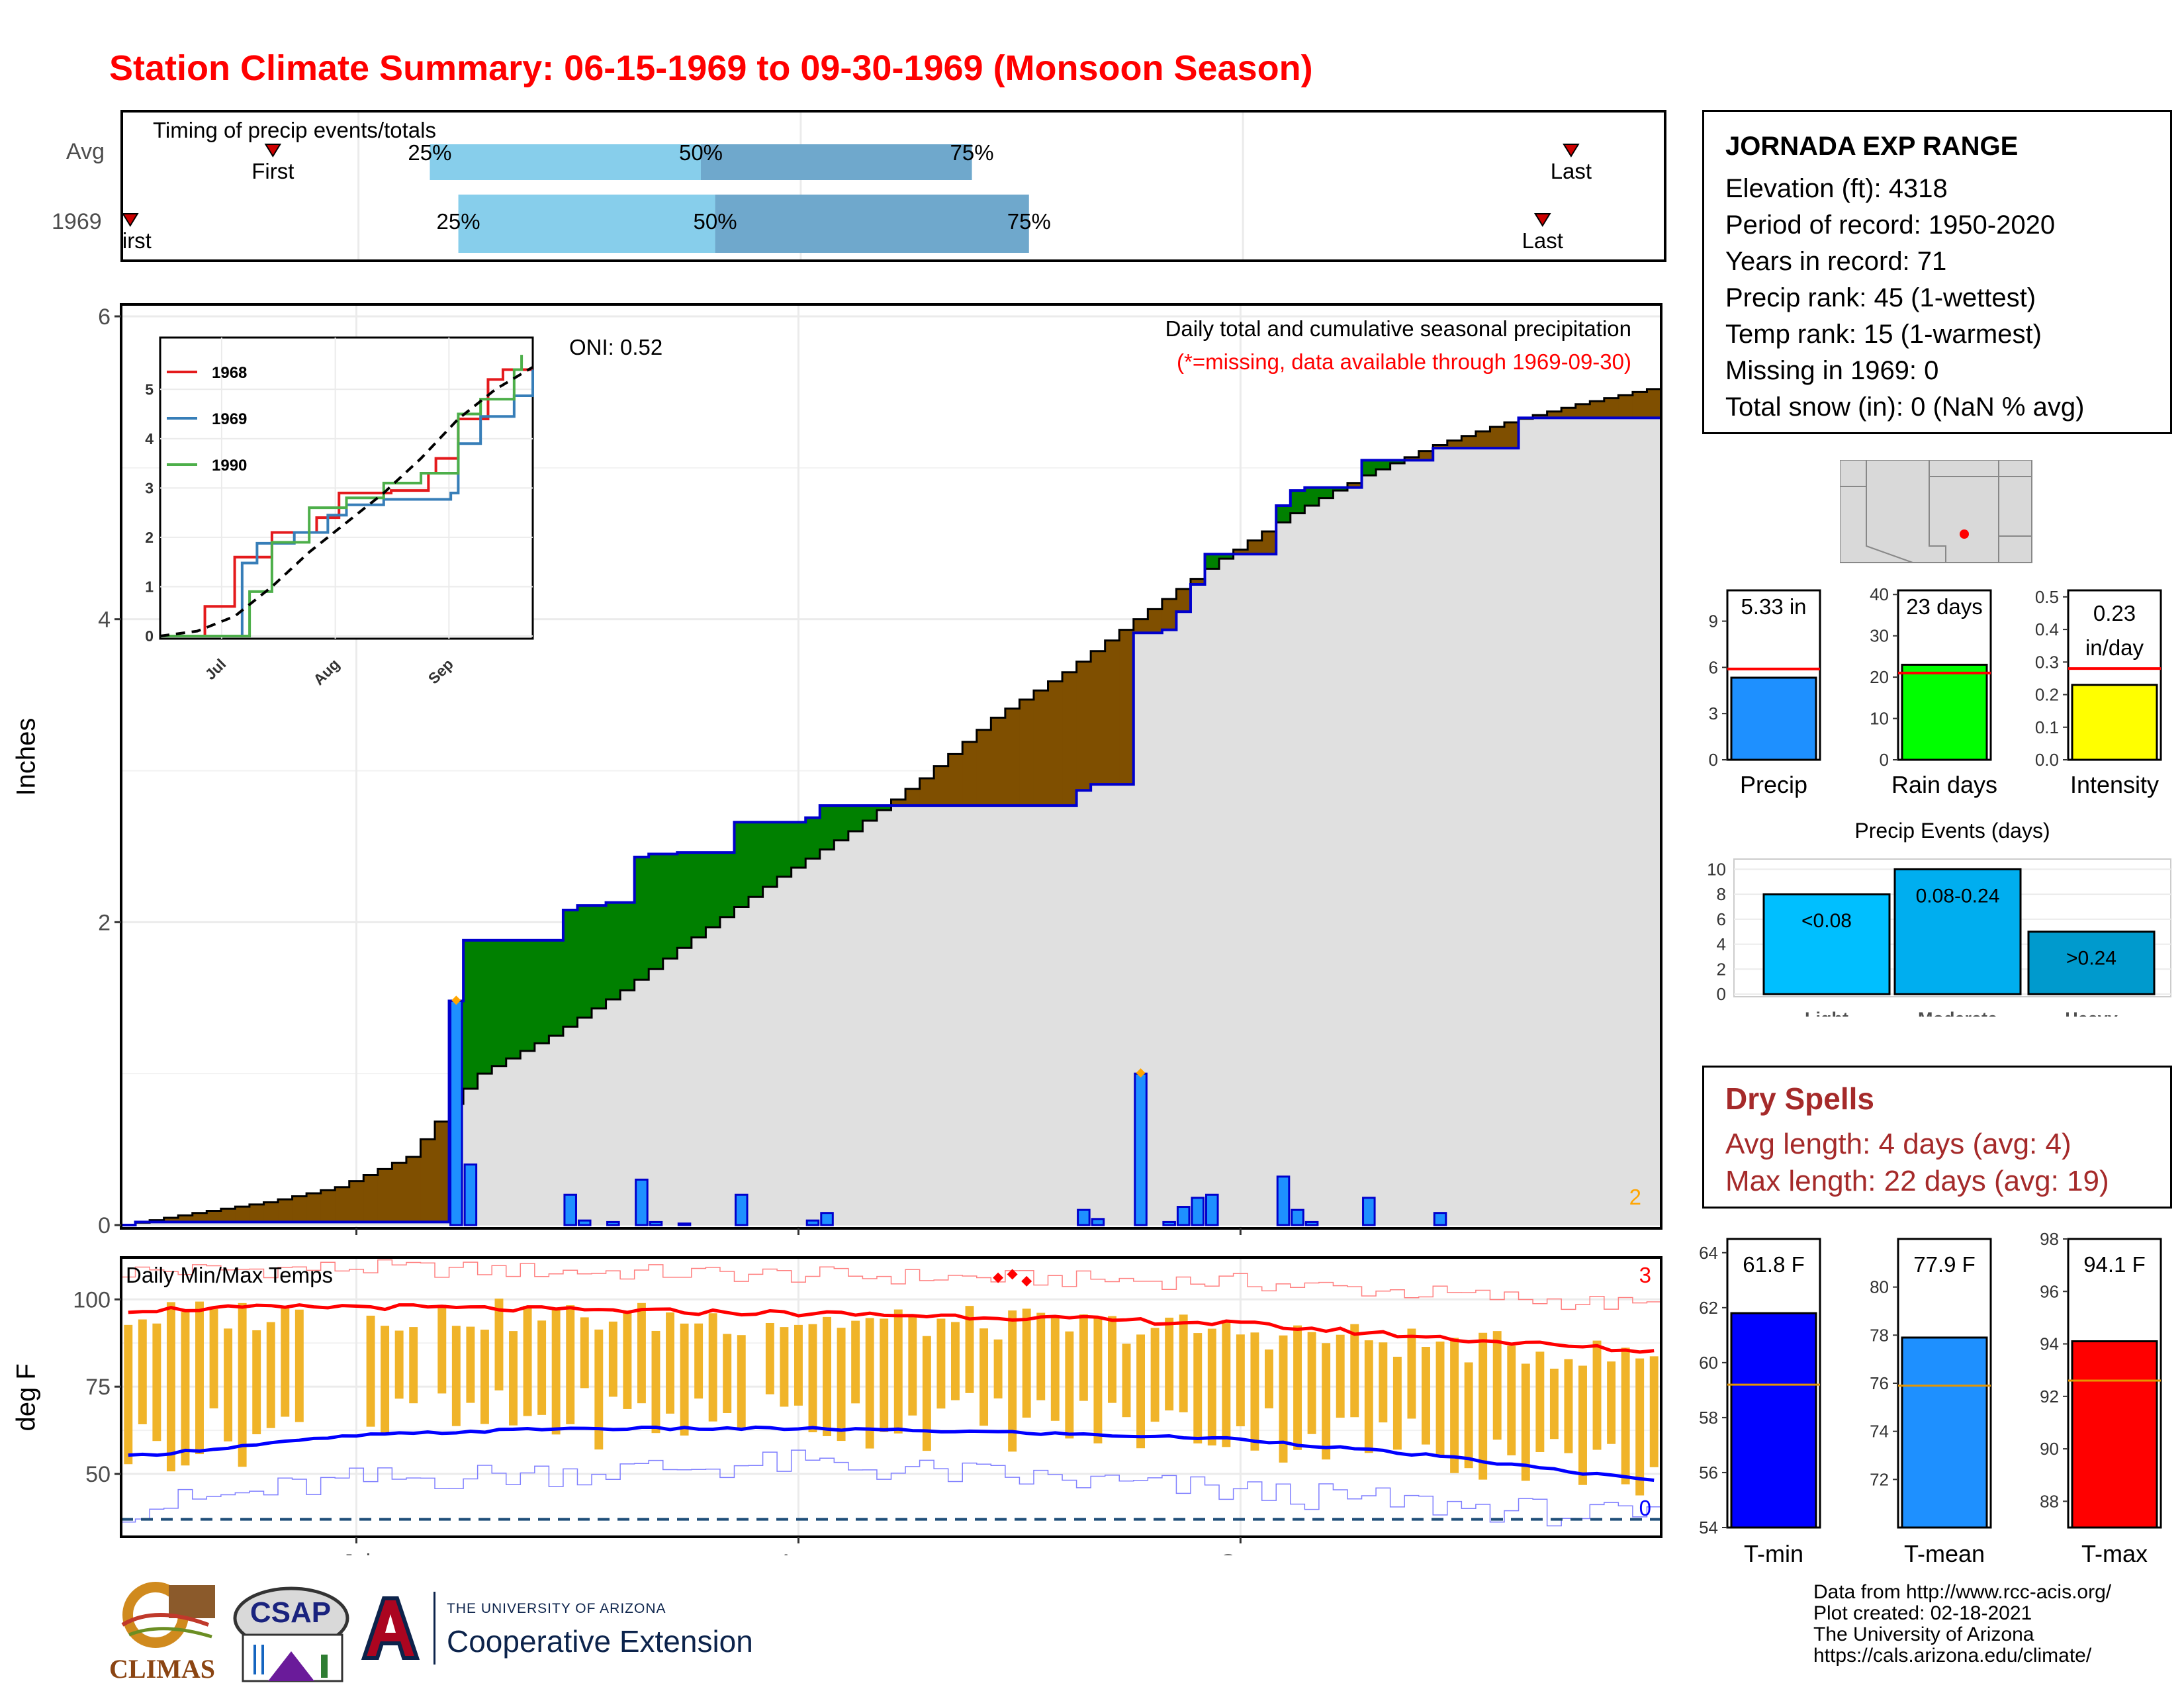 This screenshot has height=1691, width=2184. What do you see at coordinates (229, 466) in the screenshot?
I see `inset-legend-label: 1990` at bounding box center [229, 466].